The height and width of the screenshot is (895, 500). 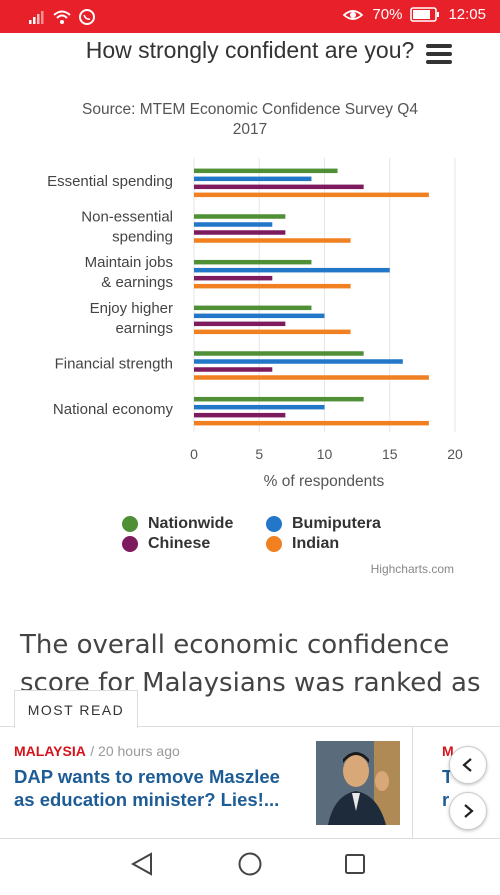 I want to click on chart-credits-link: Highcharts.com, so click(x=412, y=569).